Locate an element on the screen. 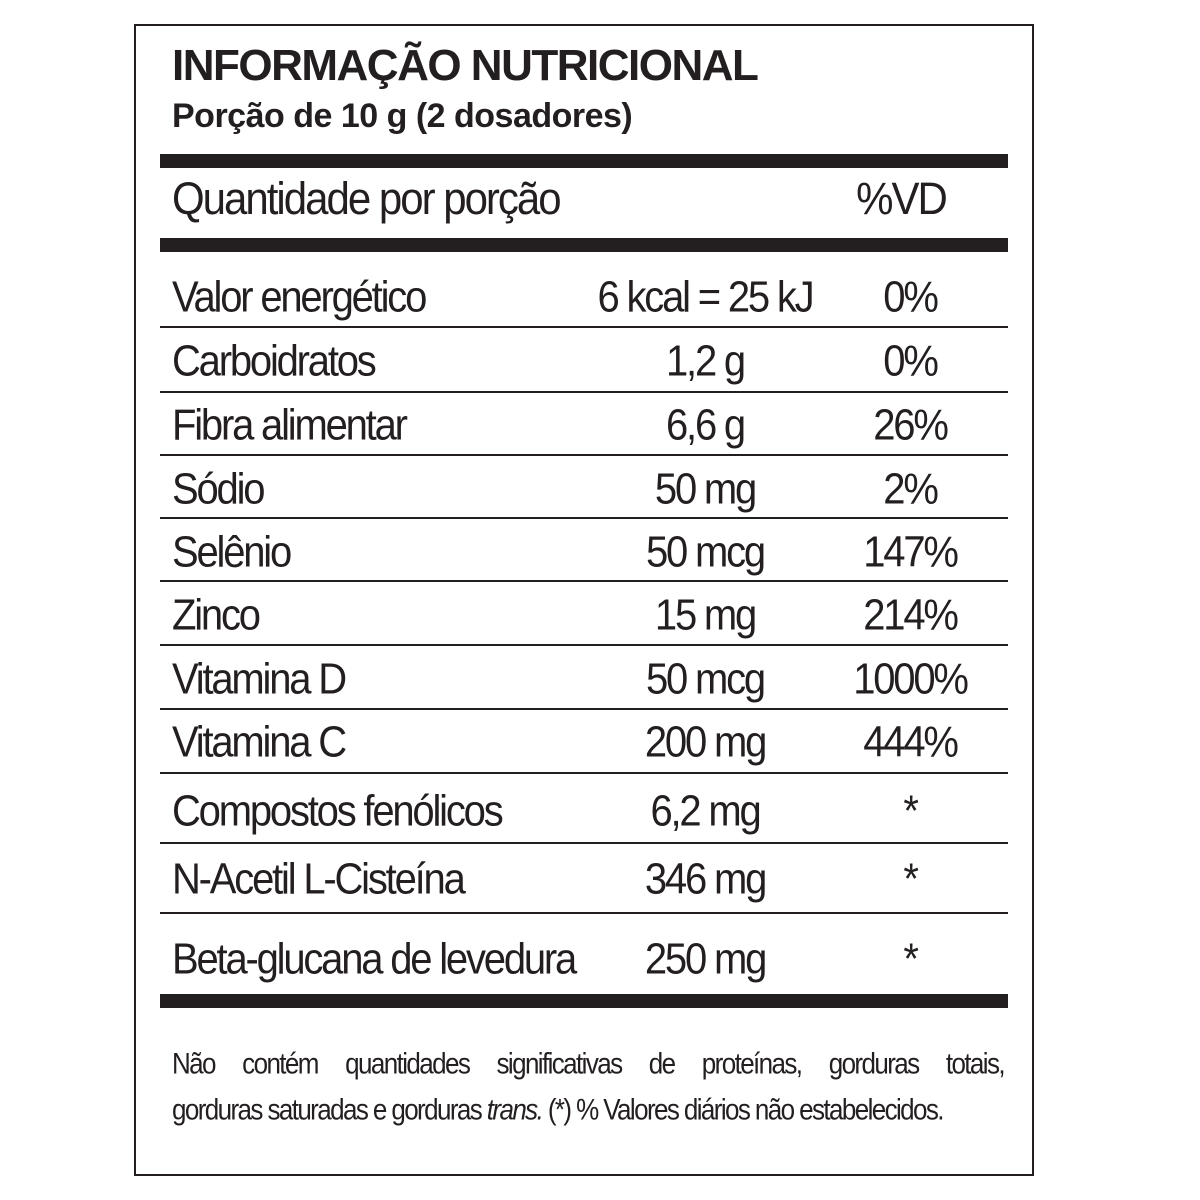 The height and width of the screenshot is (1200, 1200). nutrient-amount: 6,2 mg is located at coordinates (705, 811).